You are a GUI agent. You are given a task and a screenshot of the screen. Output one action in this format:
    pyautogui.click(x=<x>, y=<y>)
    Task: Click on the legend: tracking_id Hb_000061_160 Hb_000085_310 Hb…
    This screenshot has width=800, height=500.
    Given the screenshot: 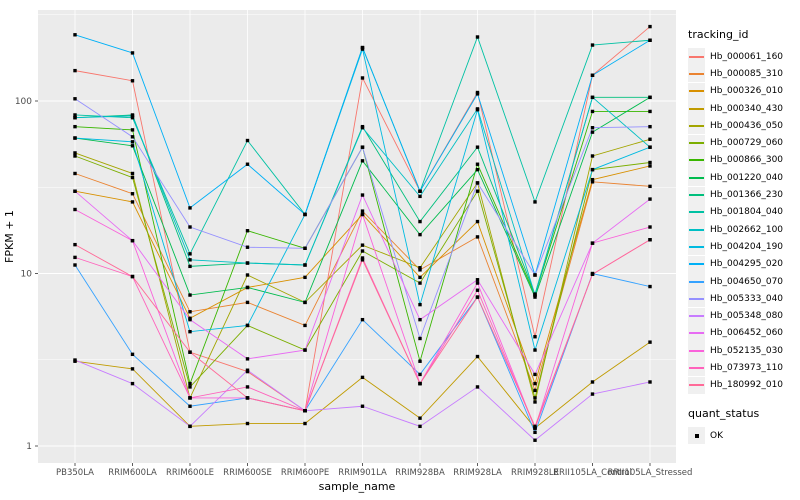 What is the action you would take?
    pyautogui.click(x=743, y=236)
    